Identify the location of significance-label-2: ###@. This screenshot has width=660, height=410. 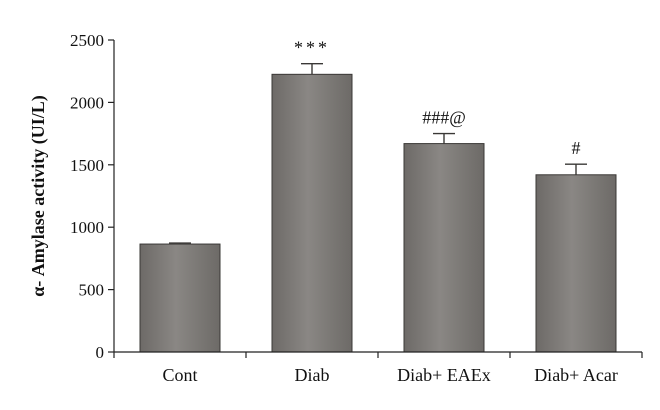
(444, 118).